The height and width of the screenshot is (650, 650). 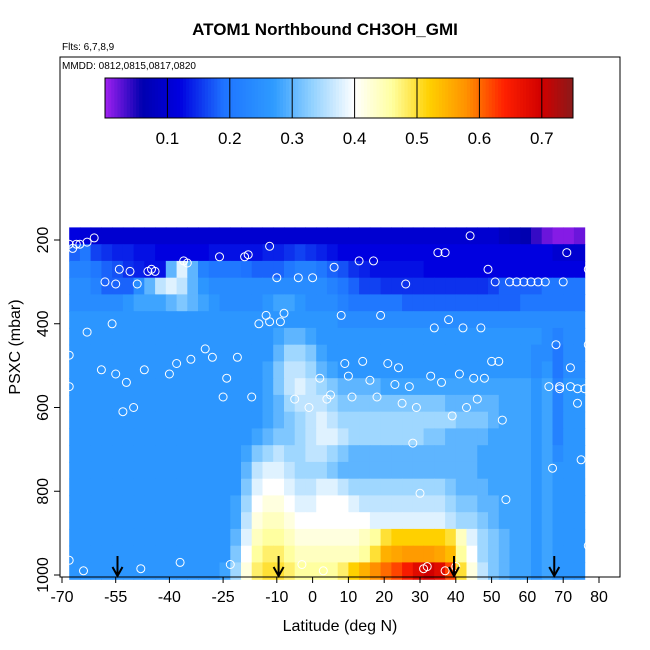 I want to click on x-tick-label: 80, so click(x=599, y=597).